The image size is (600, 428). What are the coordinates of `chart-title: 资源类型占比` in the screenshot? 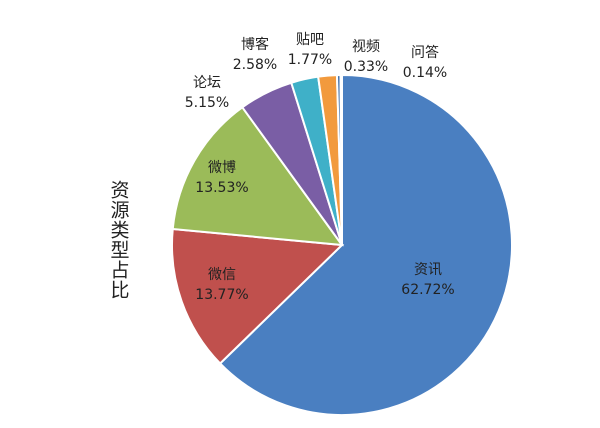 It's located at (119, 240).